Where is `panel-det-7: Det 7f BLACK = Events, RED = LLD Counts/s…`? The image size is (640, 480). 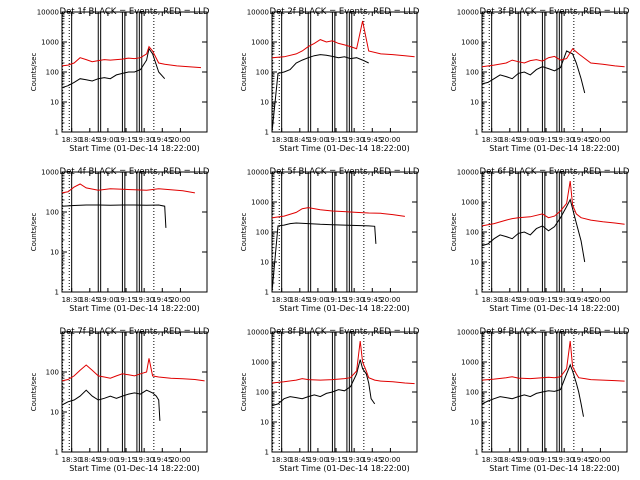
panel-det-7: Det 7f BLACK = Events, RED = LLD Counts/s… is located at coordinates (120, 400).